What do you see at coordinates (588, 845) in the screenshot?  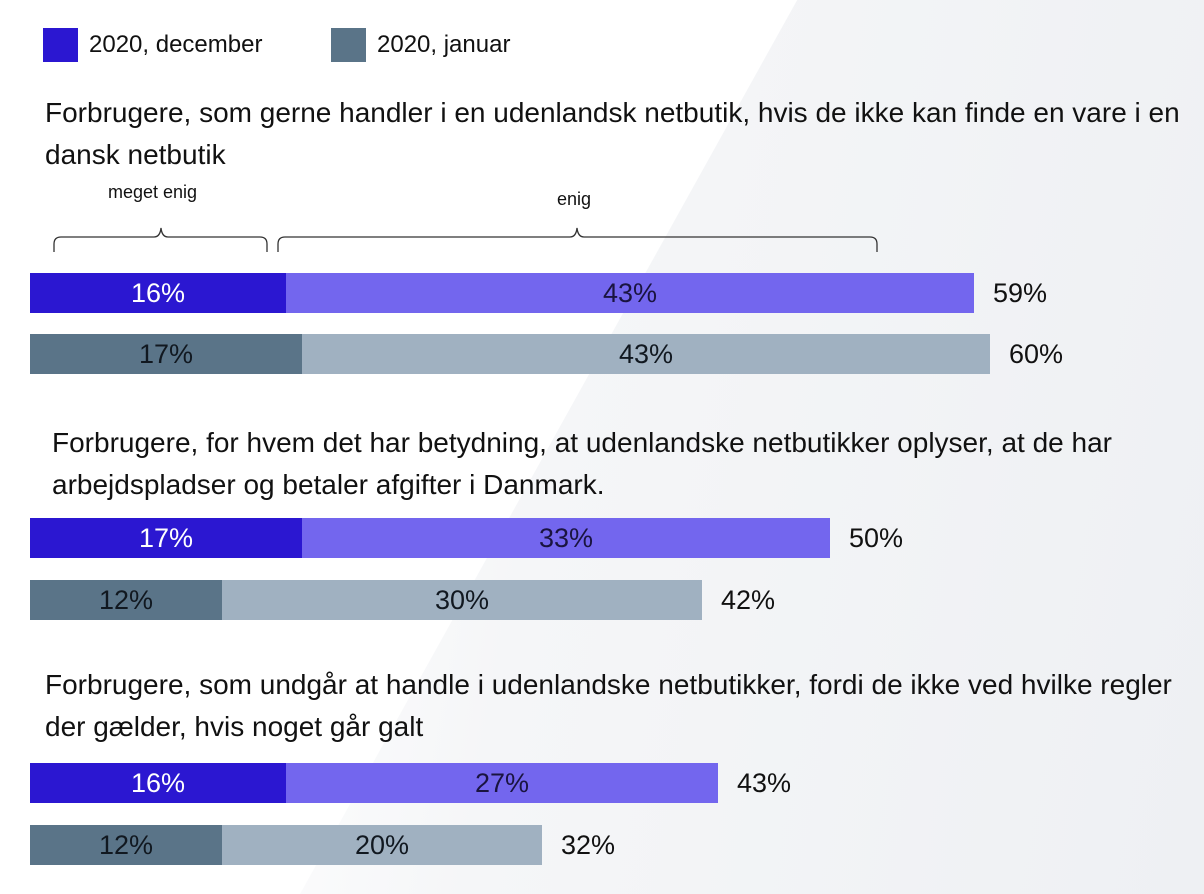 I see `total-label-q3-januar: 32%` at bounding box center [588, 845].